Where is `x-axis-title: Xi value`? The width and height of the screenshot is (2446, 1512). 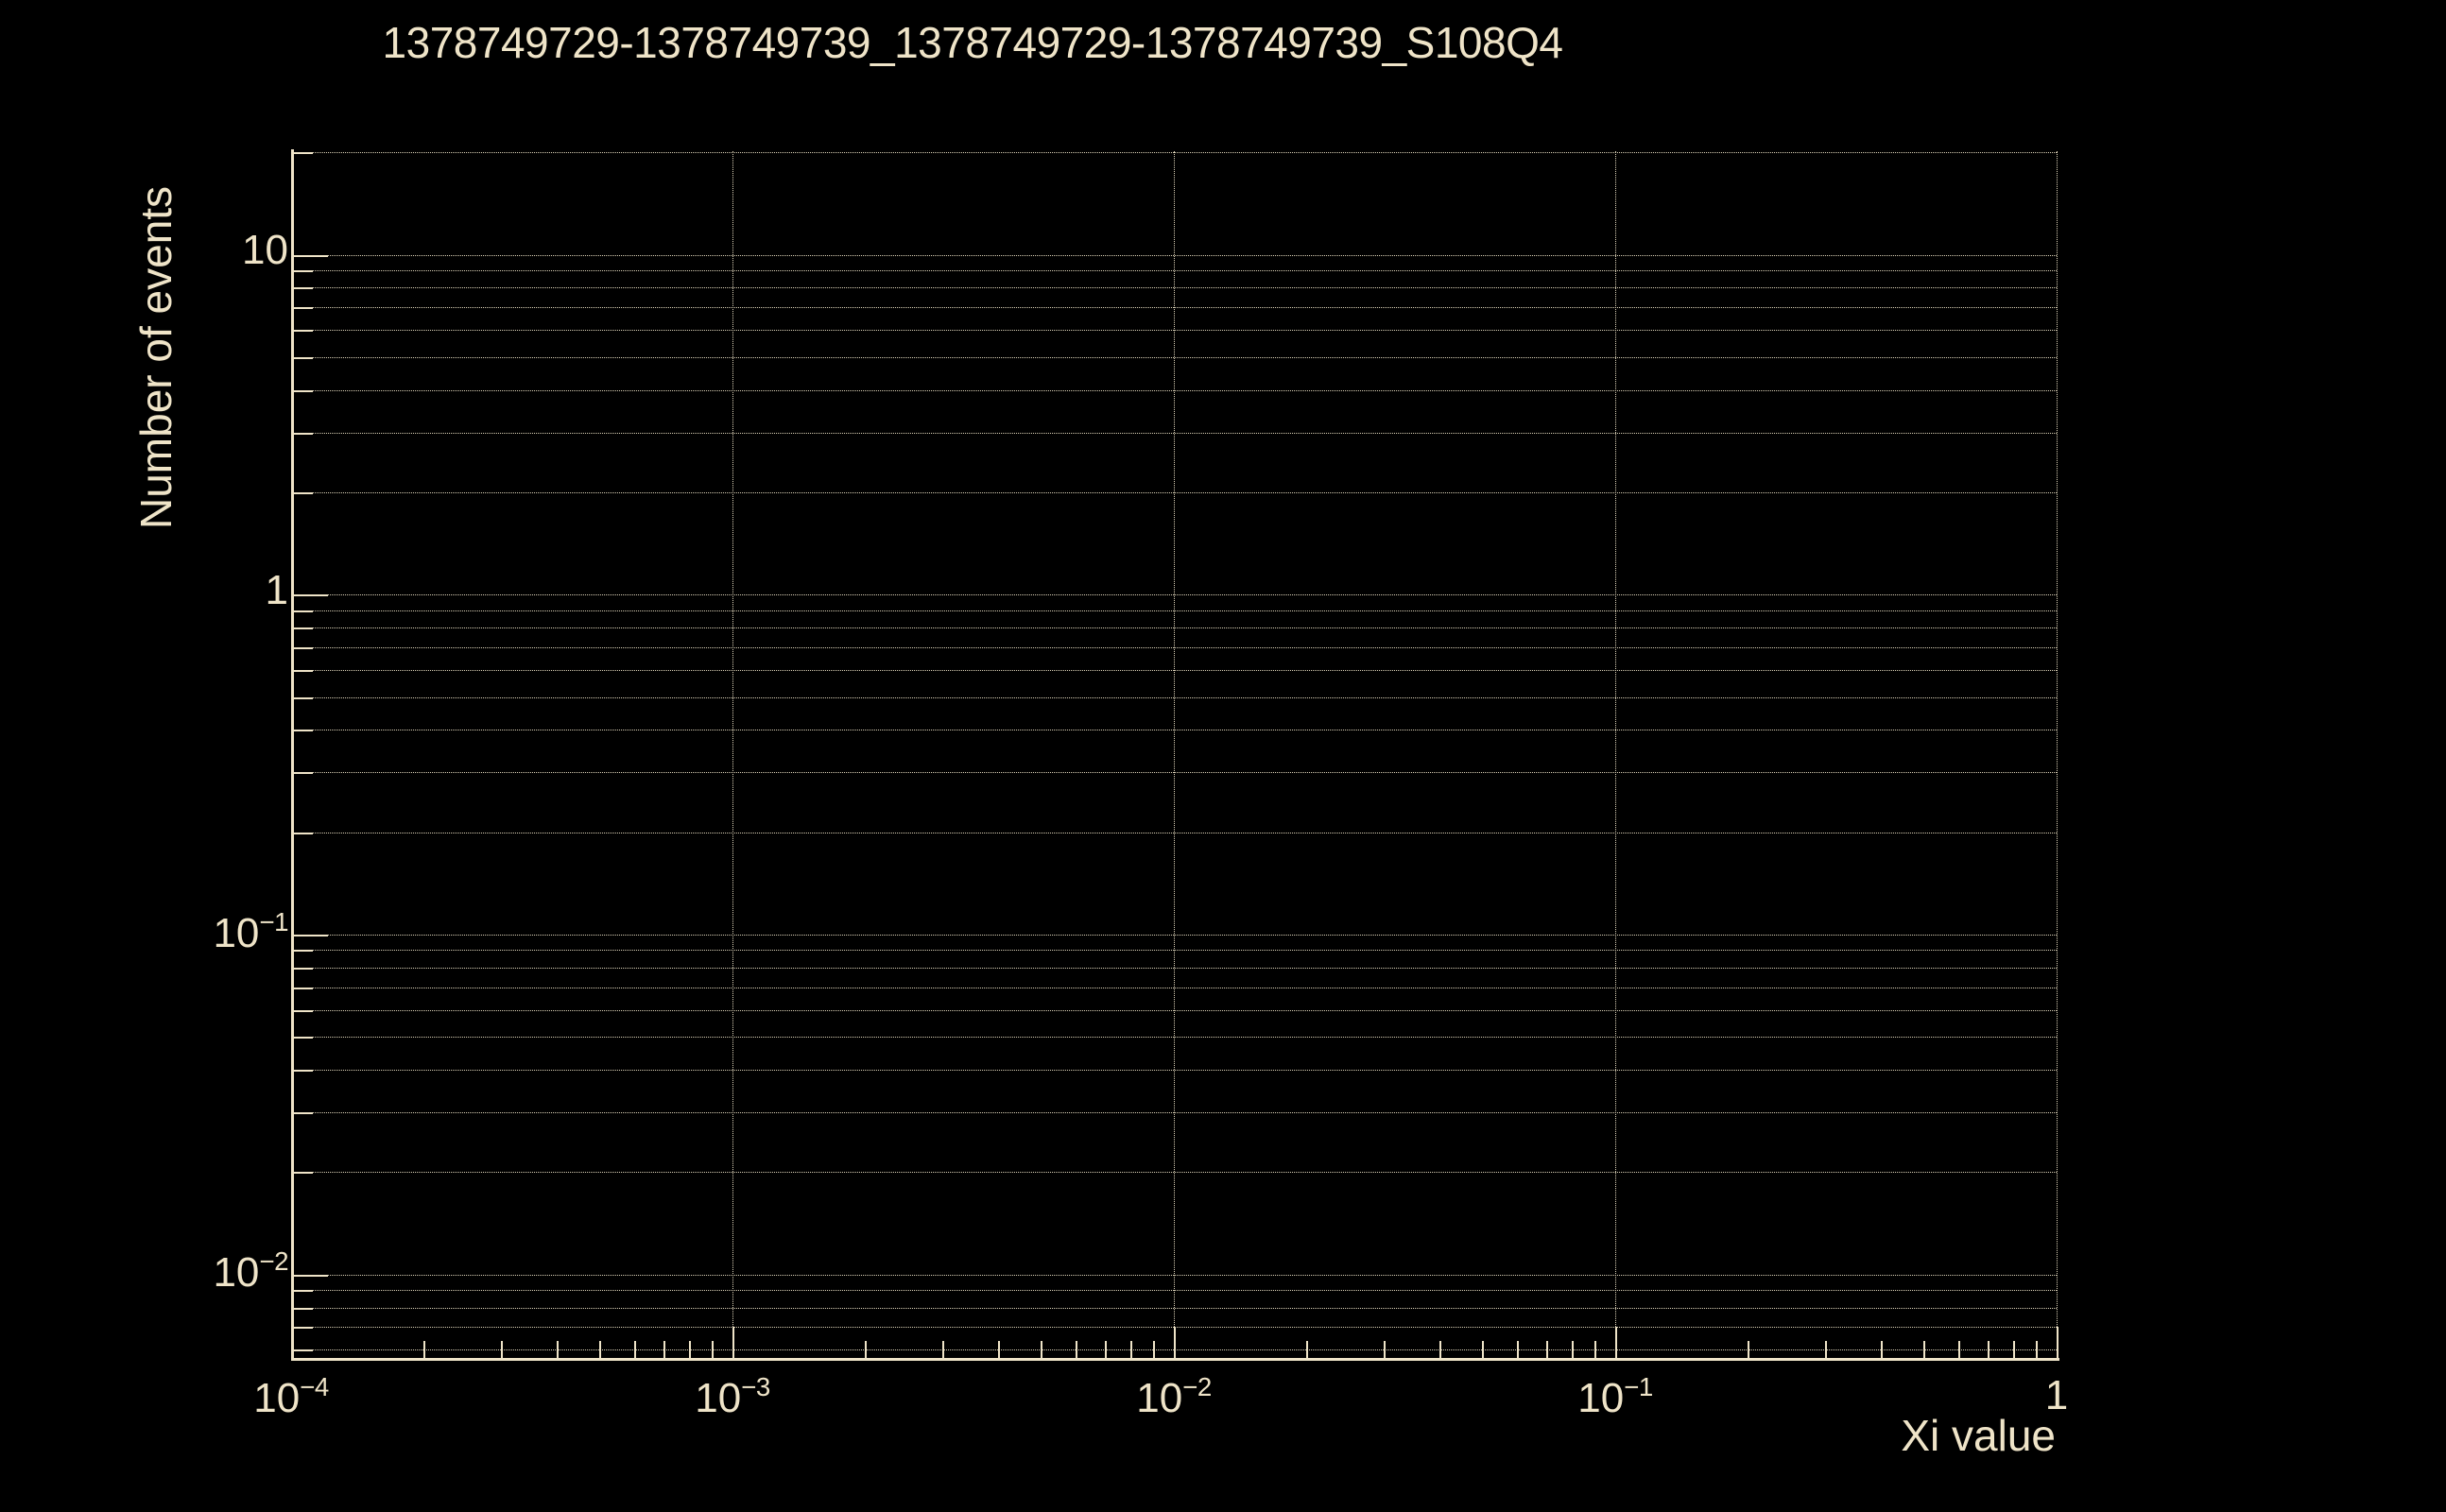 x-axis-title: Xi value is located at coordinates (1978, 1435).